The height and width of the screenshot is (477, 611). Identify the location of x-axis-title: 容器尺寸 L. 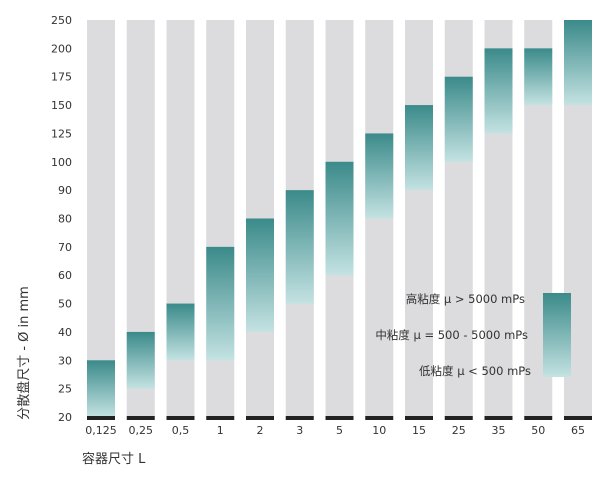
(114, 459).